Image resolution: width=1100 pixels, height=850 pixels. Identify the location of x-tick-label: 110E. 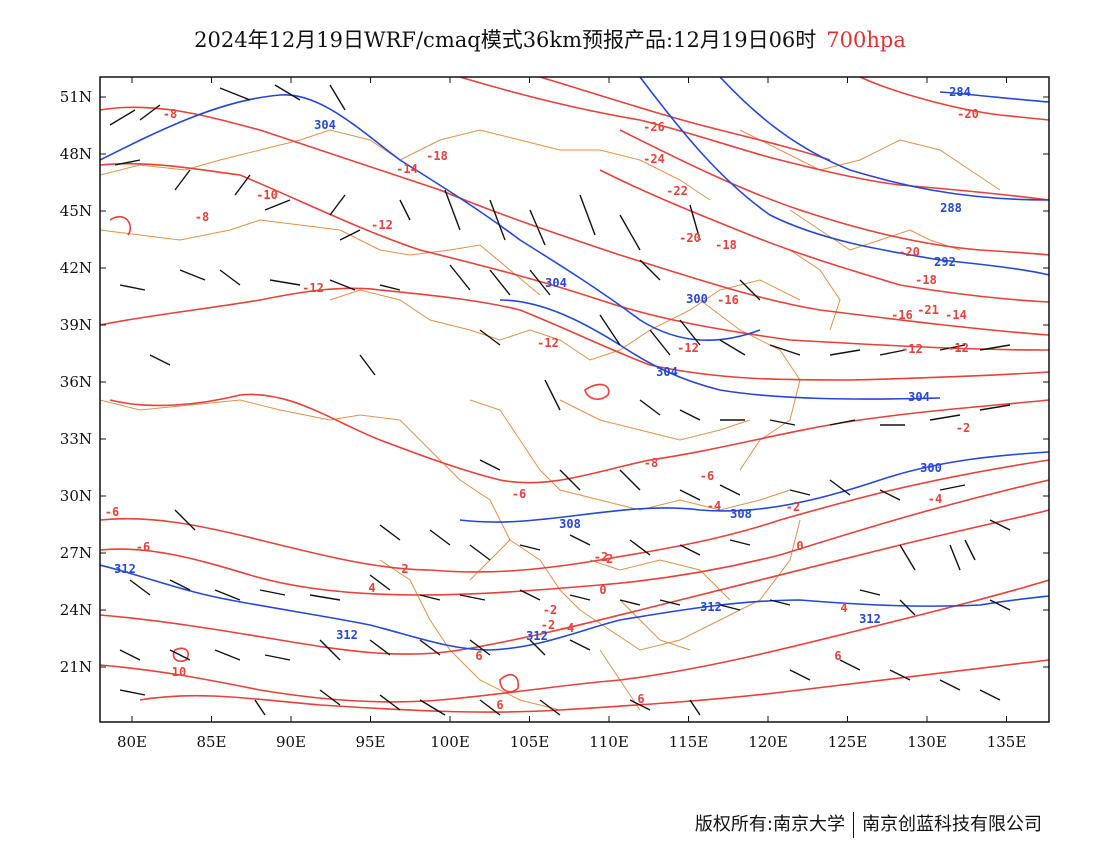
(609, 742).